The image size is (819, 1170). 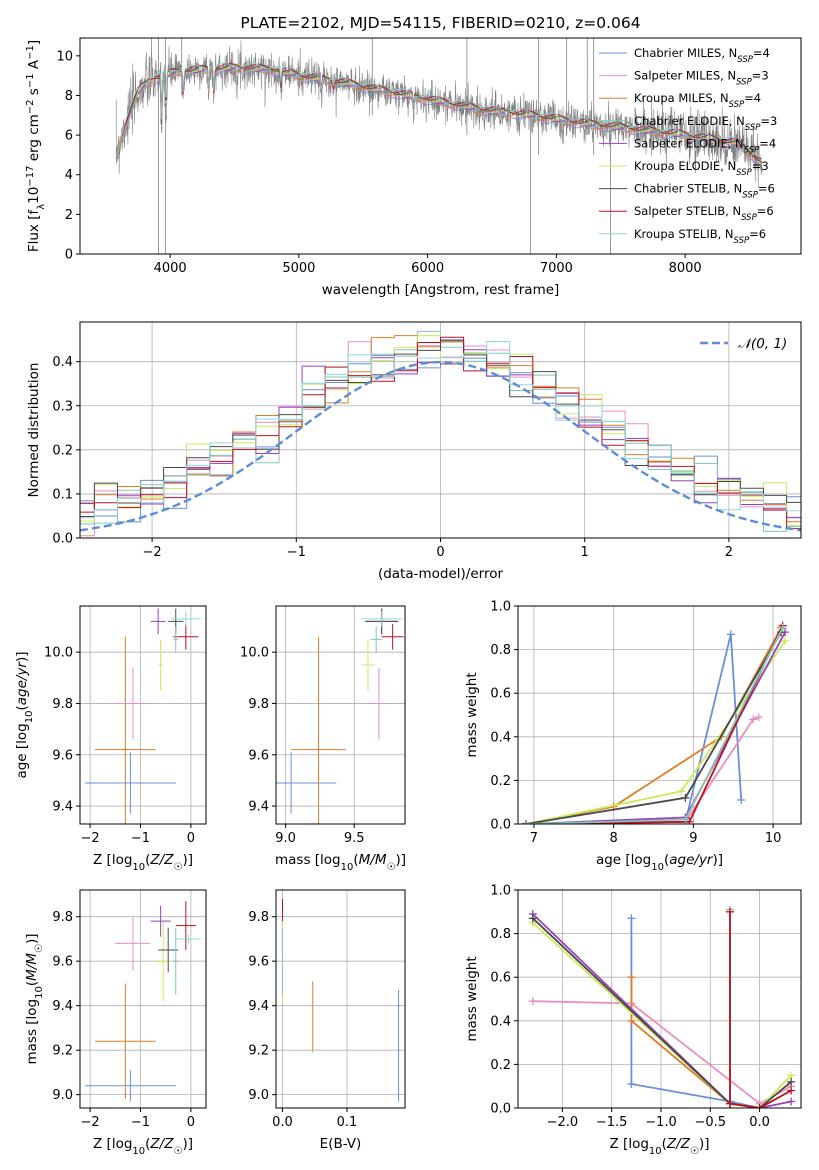 What do you see at coordinates (689, 121) in the screenshot?
I see `legend-text: Chabrier ELODIE, N` at bounding box center [689, 121].